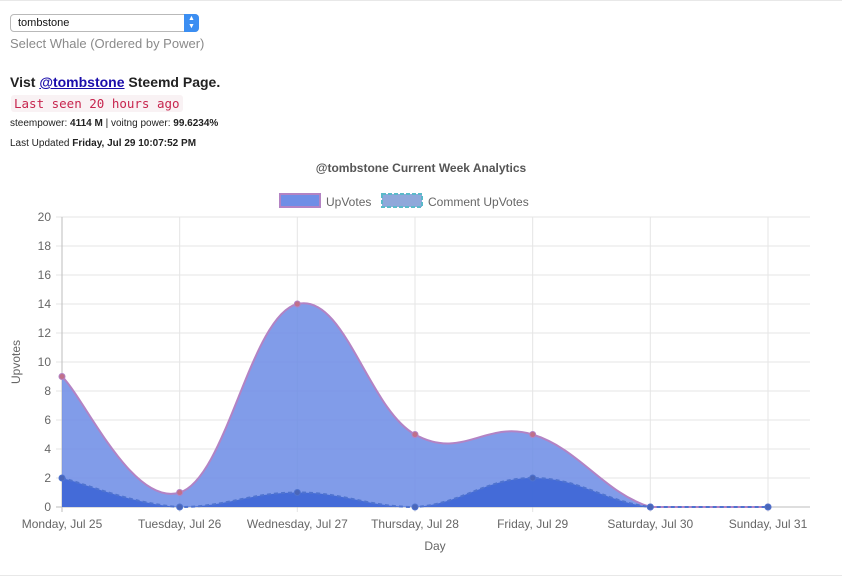 Image resolution: width=842 pixels, height=587 pixels. What do you see at coordinates (45, 333) in the screenshot?
I see `y-tick-label: 12` at bounding box center [45, 333].